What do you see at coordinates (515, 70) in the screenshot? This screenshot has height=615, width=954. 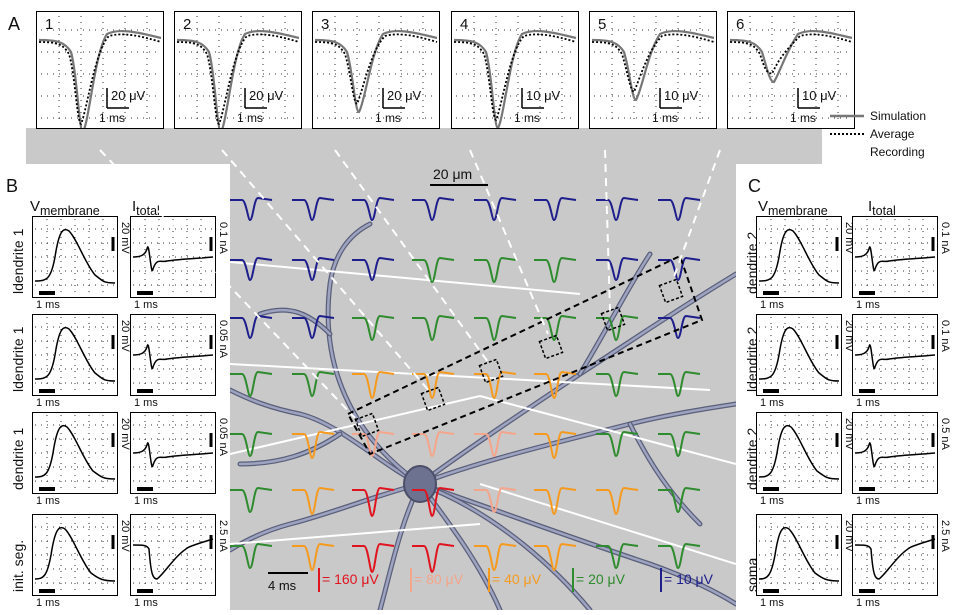 I see `waveform-box-4: 4 10 μV 1 ms` at bounding box center [515, 70].